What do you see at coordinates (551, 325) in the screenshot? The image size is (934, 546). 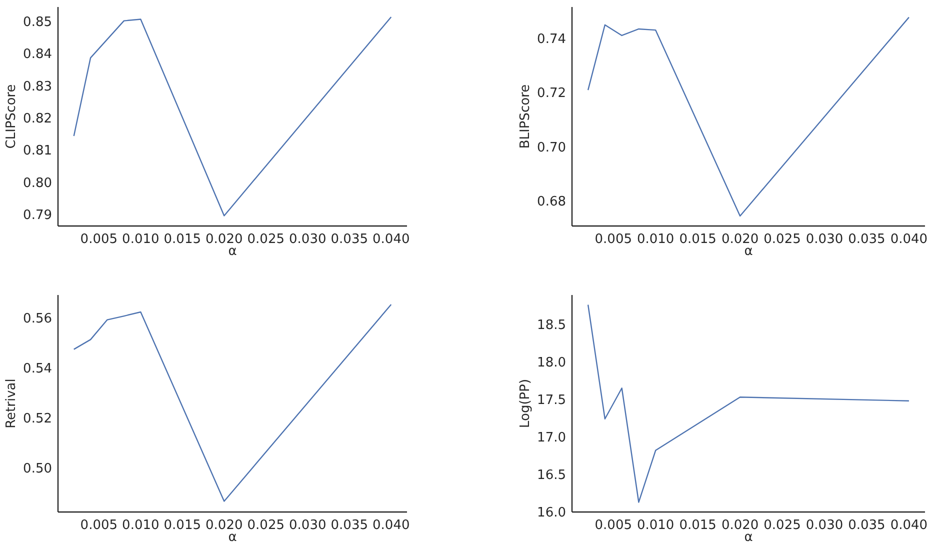 I see `y-tick-label: 18.5` at bounding box center [551, 325].